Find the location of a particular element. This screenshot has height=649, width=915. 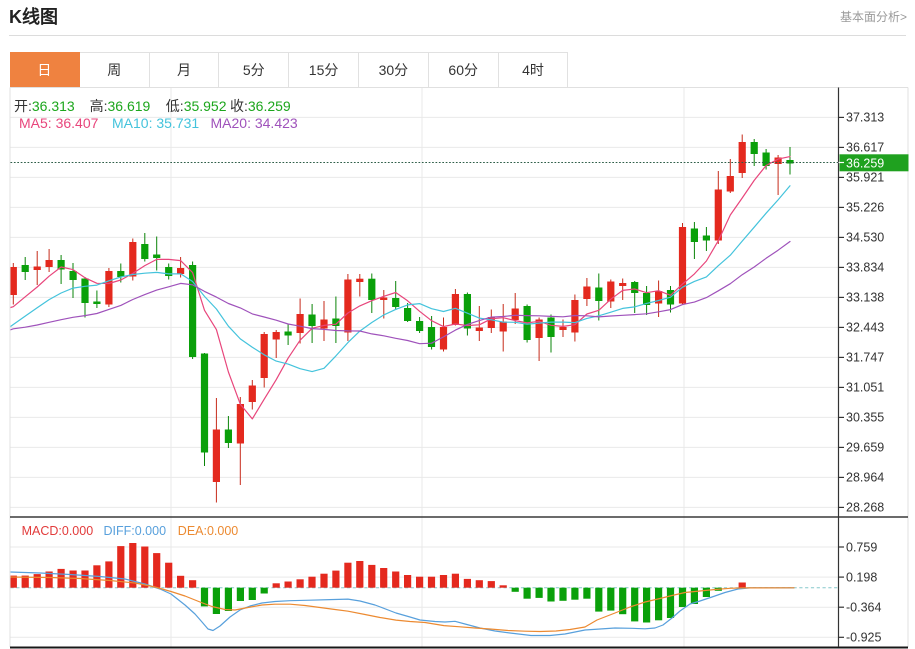

svg-text: 33.834 is located at coordinates (865, 268).